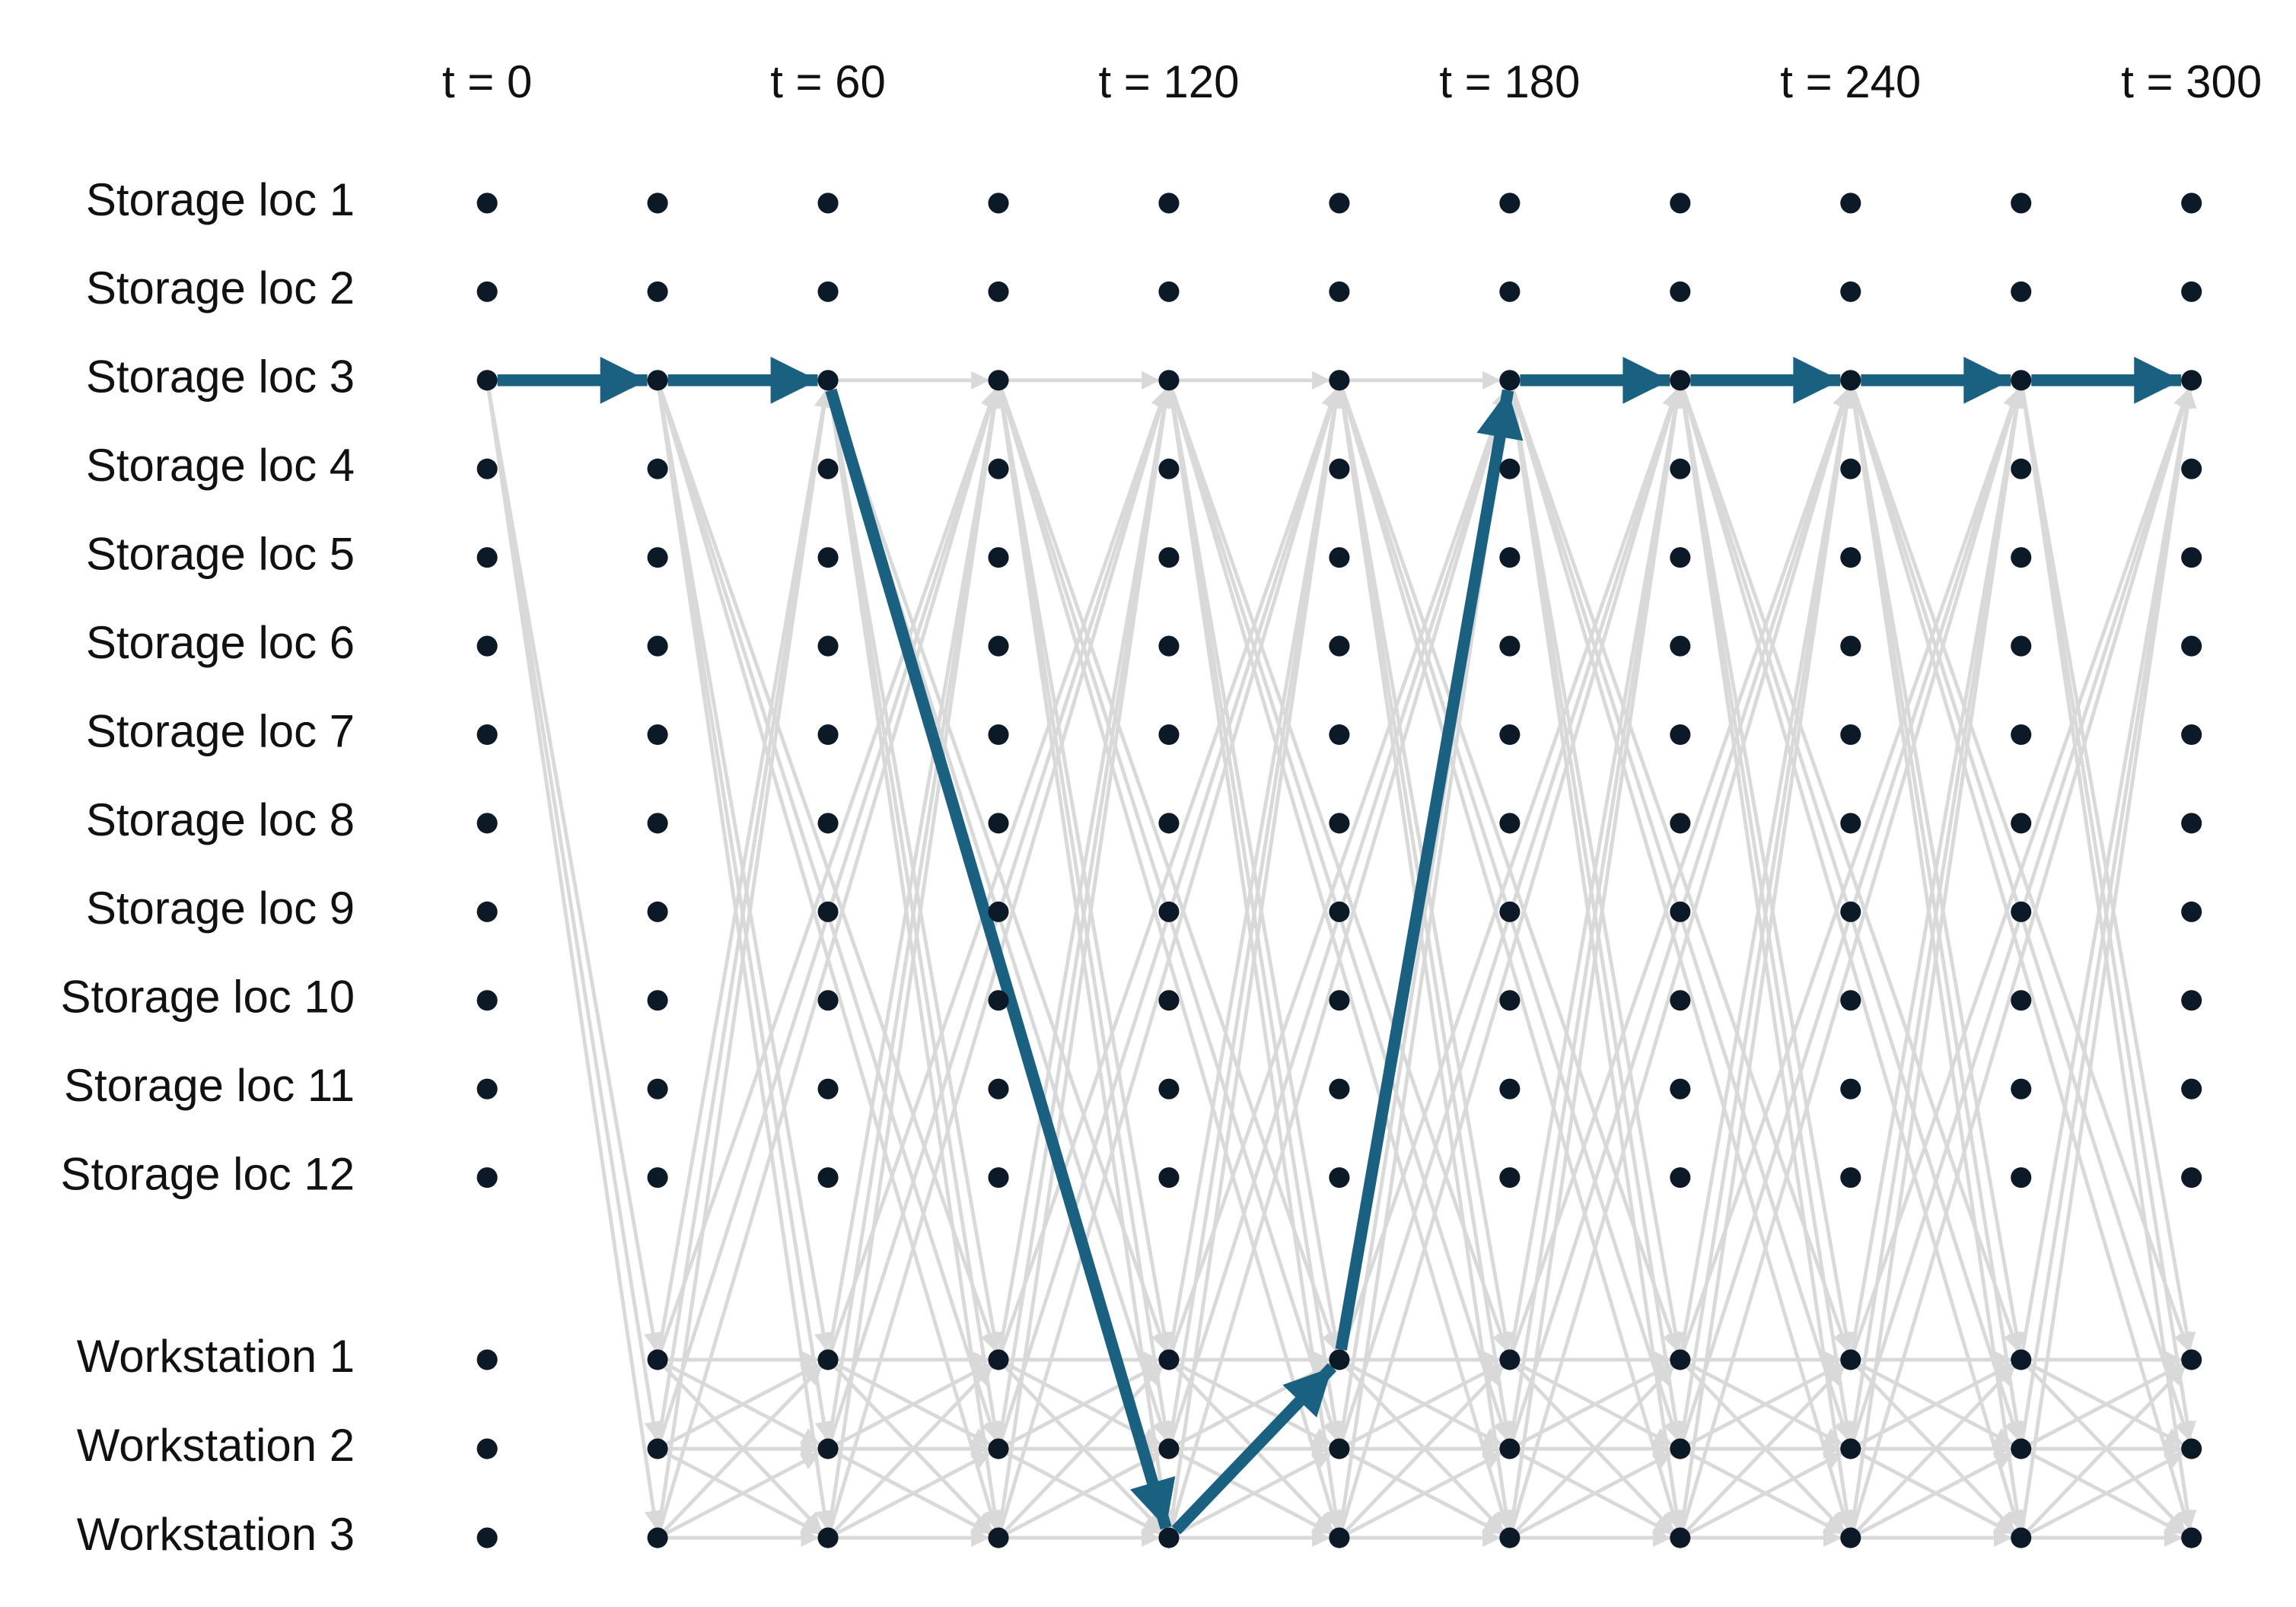  Describe the element at coordinates (216, 1534) in the screenshot. I see `row-label: Workstation 3` at that location.